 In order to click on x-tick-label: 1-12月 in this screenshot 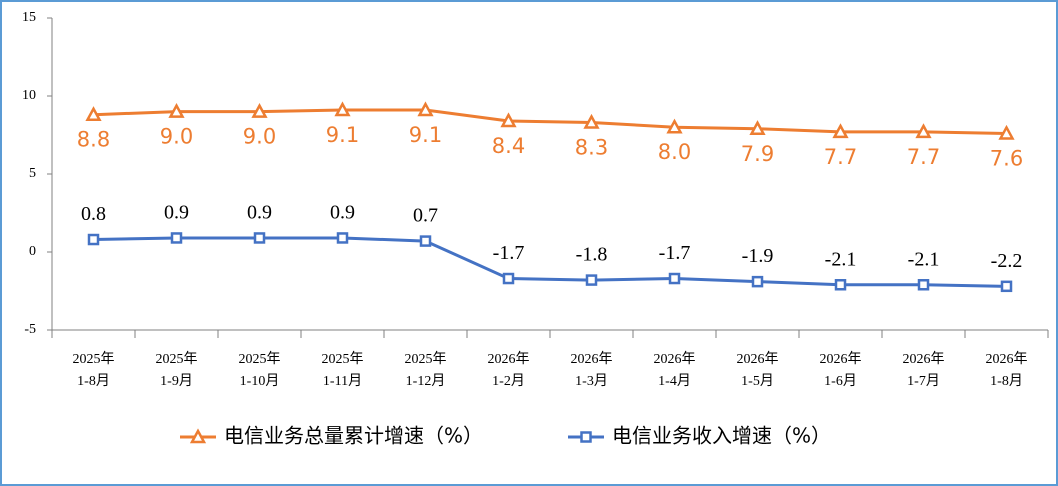, I will do `click(426, 381)`.